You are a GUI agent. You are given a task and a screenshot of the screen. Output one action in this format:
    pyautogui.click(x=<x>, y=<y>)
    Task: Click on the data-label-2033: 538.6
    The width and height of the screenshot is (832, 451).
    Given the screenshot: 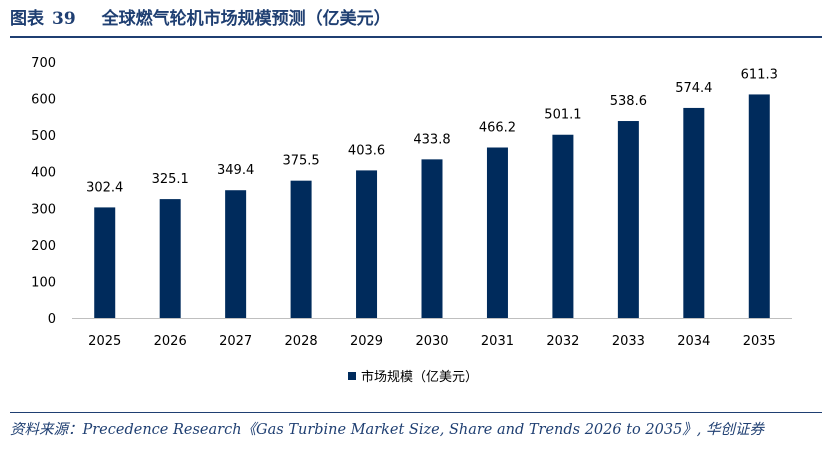 What is the action you would take?
    pyautogui.click(x=628, y=101)
    